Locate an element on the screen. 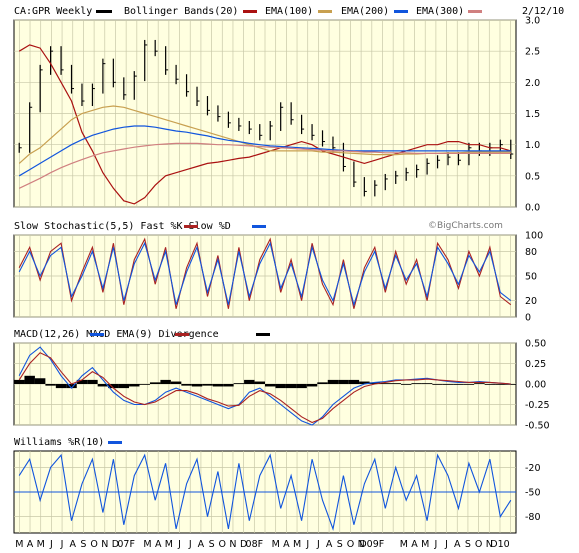 The image size is (579, 553). y-tick-label: 100 is located at coordinates (534, 236).